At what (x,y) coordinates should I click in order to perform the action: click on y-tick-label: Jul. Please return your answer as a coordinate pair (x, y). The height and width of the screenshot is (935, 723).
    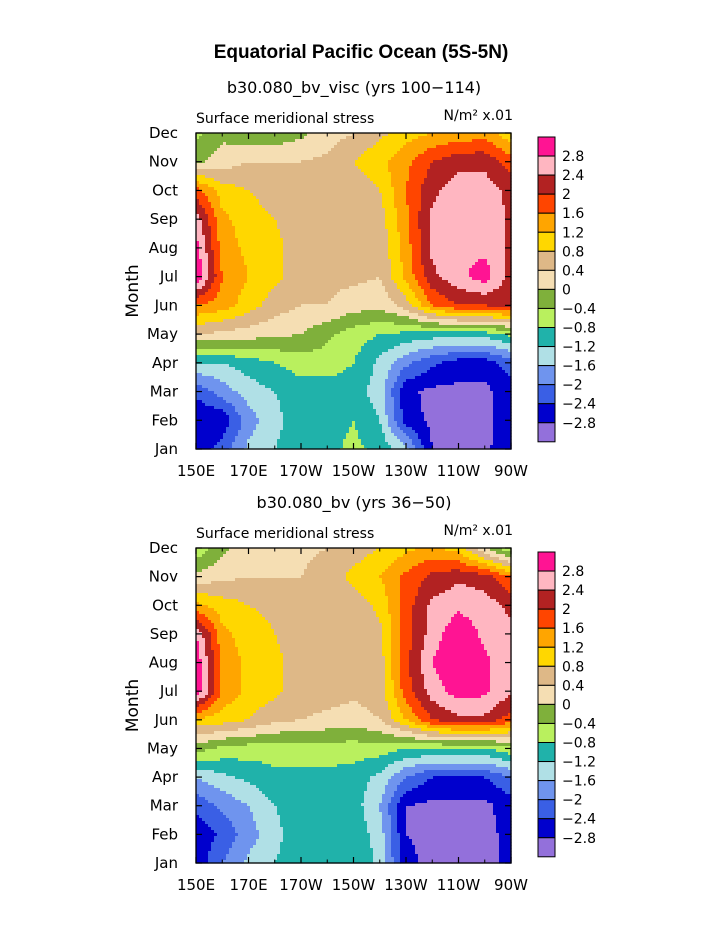
    Looking at the image, I should click on (168, 277).